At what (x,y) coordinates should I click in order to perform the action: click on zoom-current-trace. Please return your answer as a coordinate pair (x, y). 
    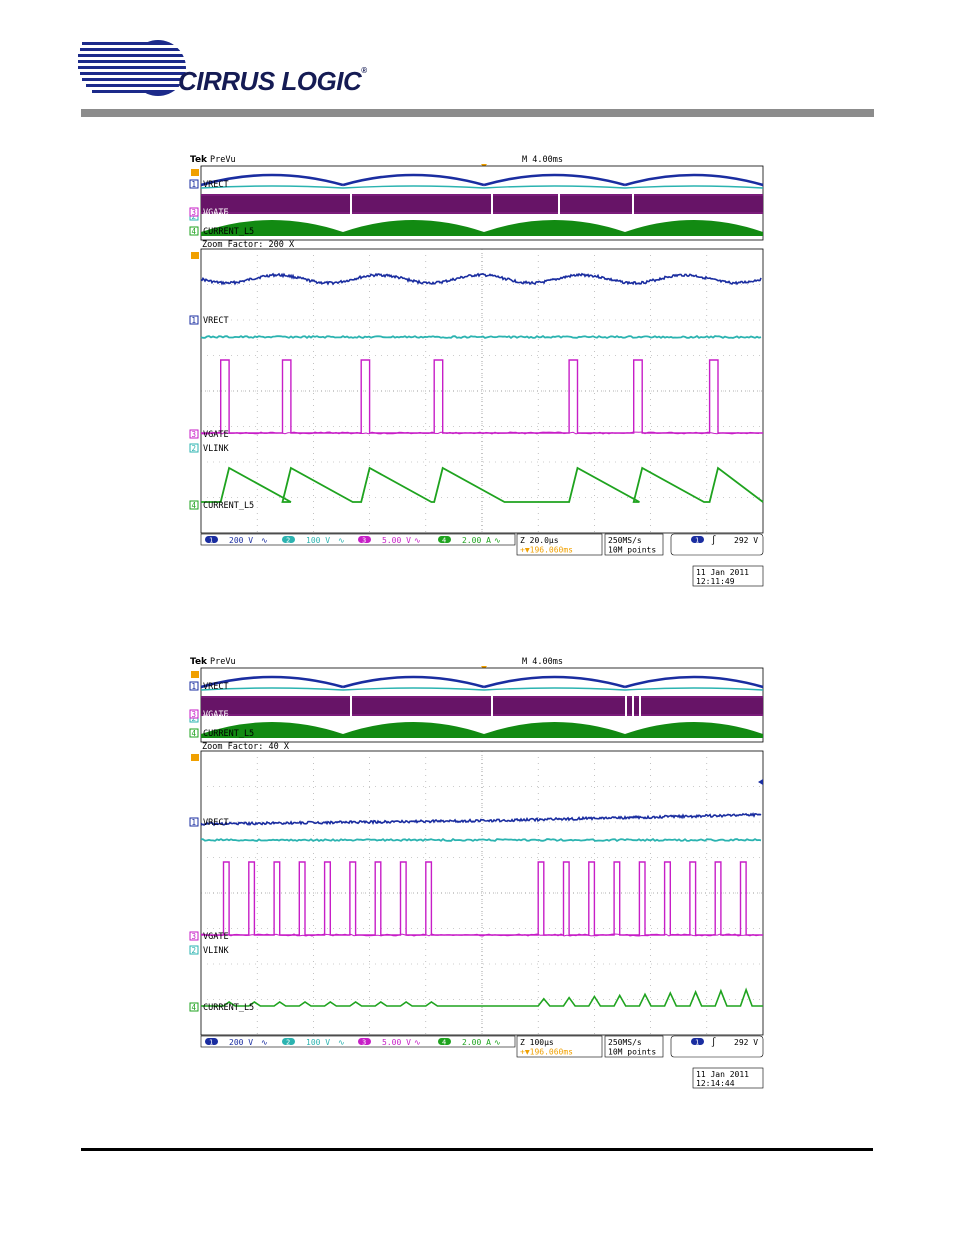
    Looking at the image, I should click on (482, 997).